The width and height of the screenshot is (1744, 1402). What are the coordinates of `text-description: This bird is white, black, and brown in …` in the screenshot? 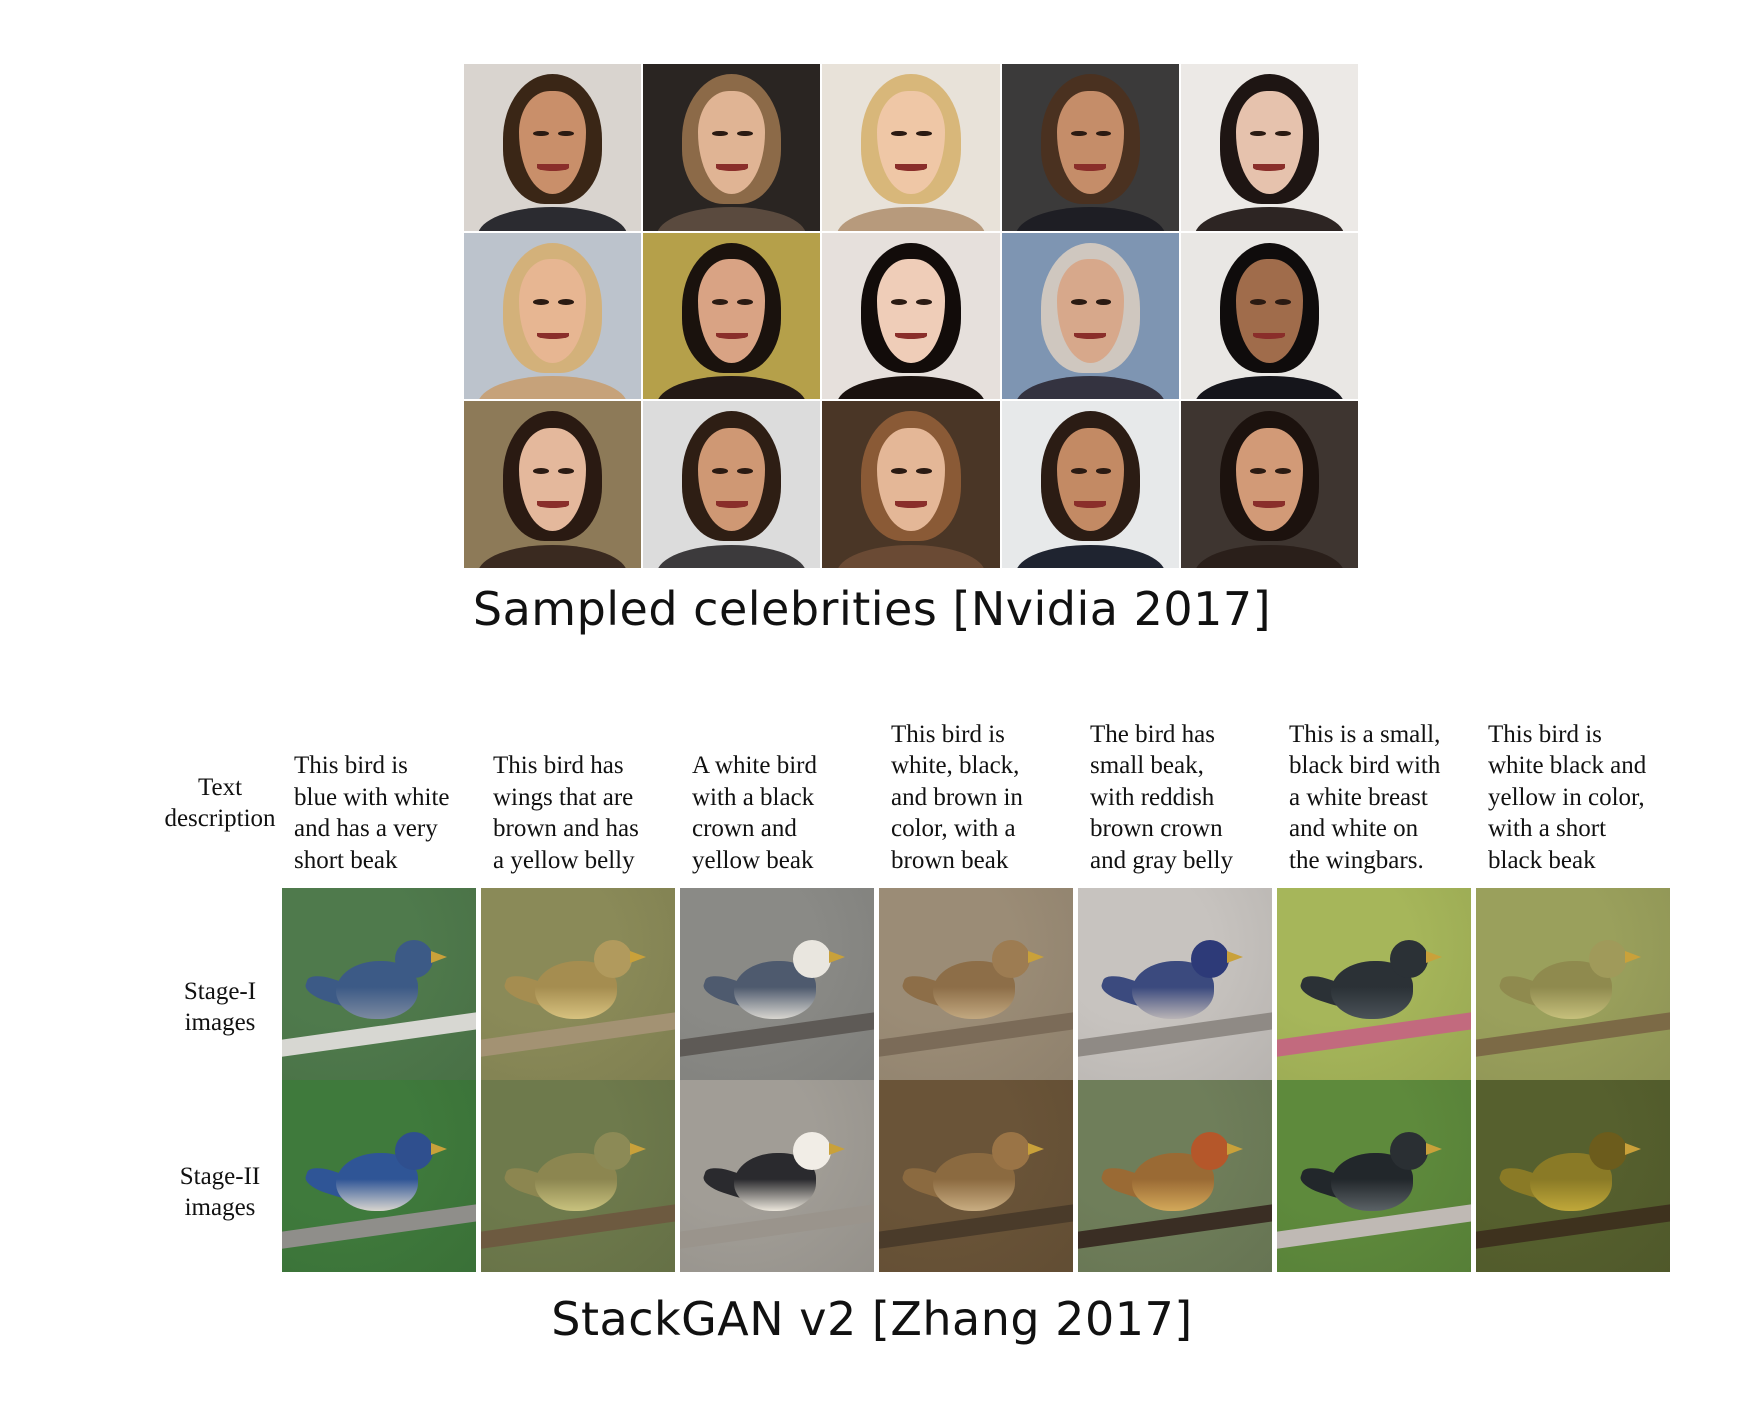 It's located at (957, 797).